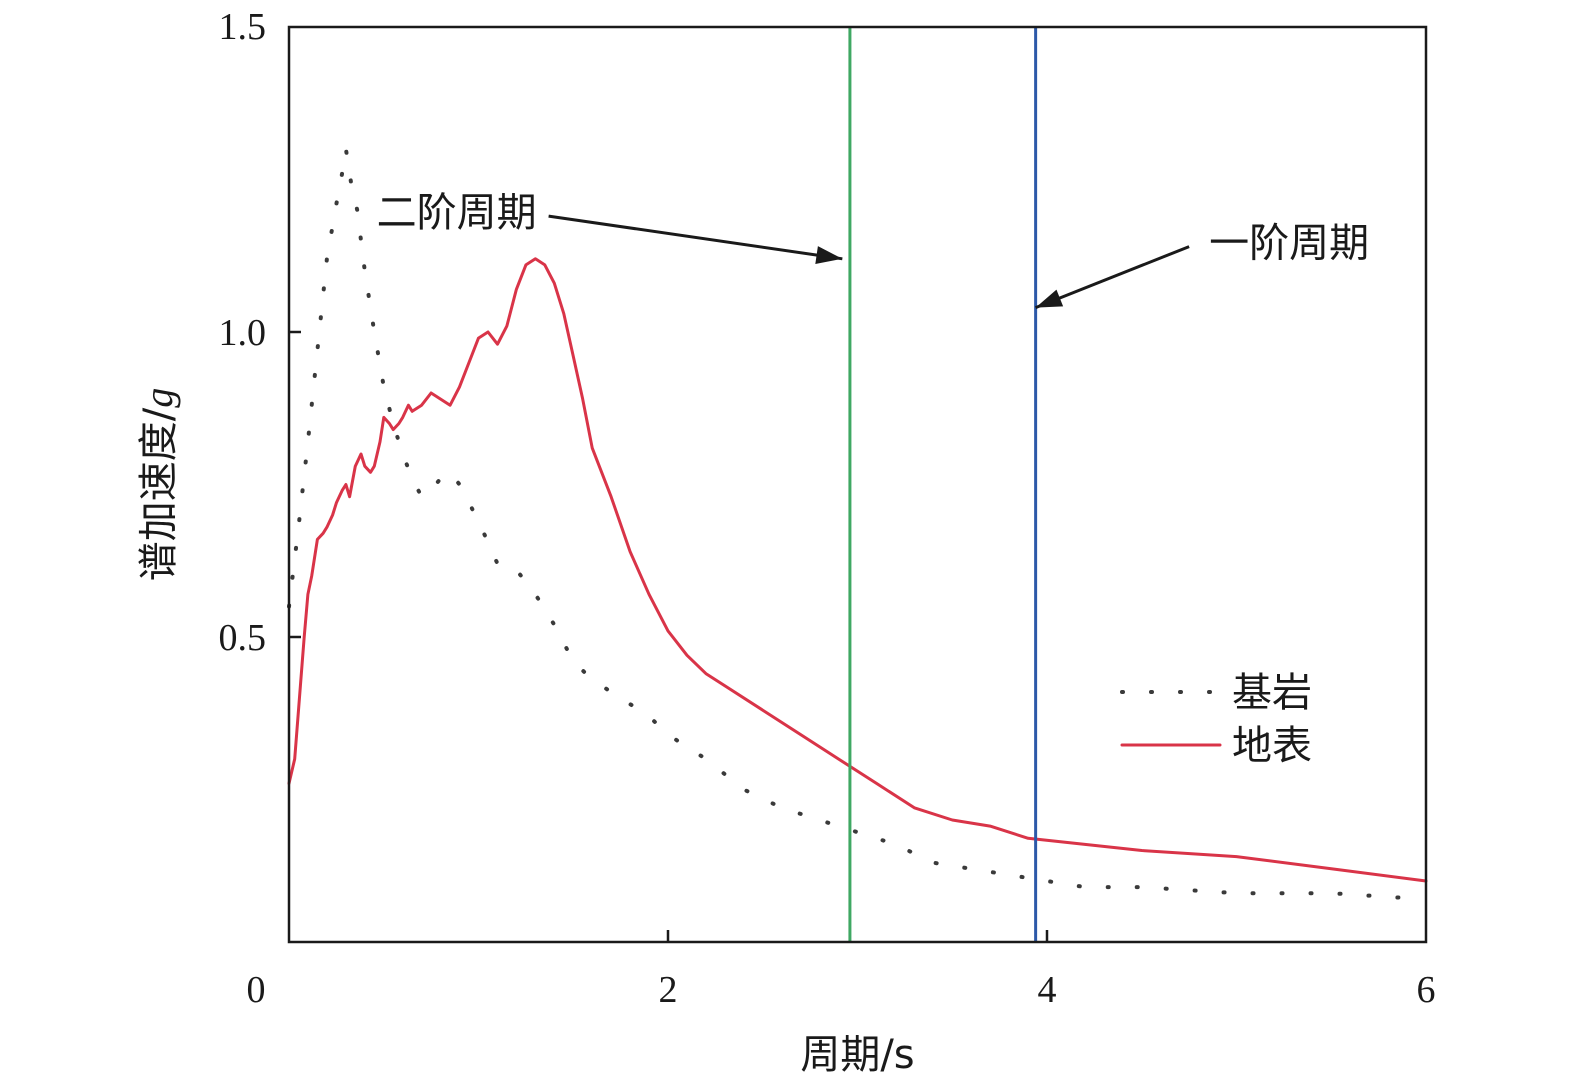 The width and height of the screenshot is (1575, 1086). What do you see at coordinates (158, 398) in the screenshot?
I see `y-axis-title-unit: g` at bounding box center [158, 398].